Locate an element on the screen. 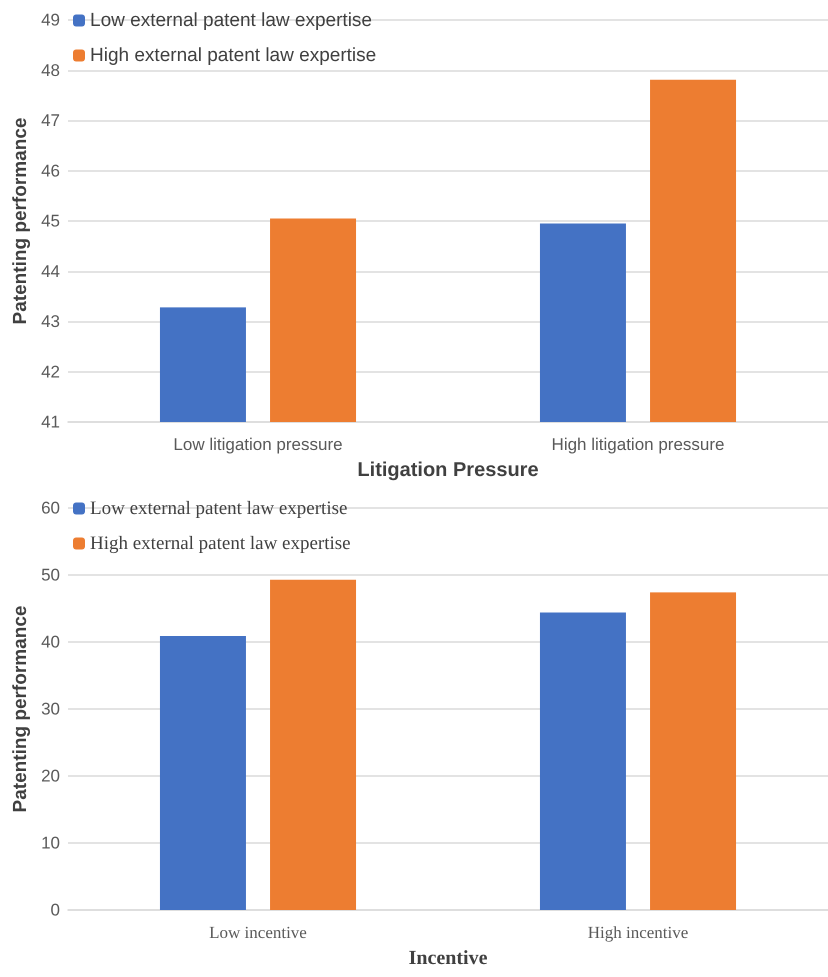  y-tick-label: 49 is located at coordinates (50, 20).